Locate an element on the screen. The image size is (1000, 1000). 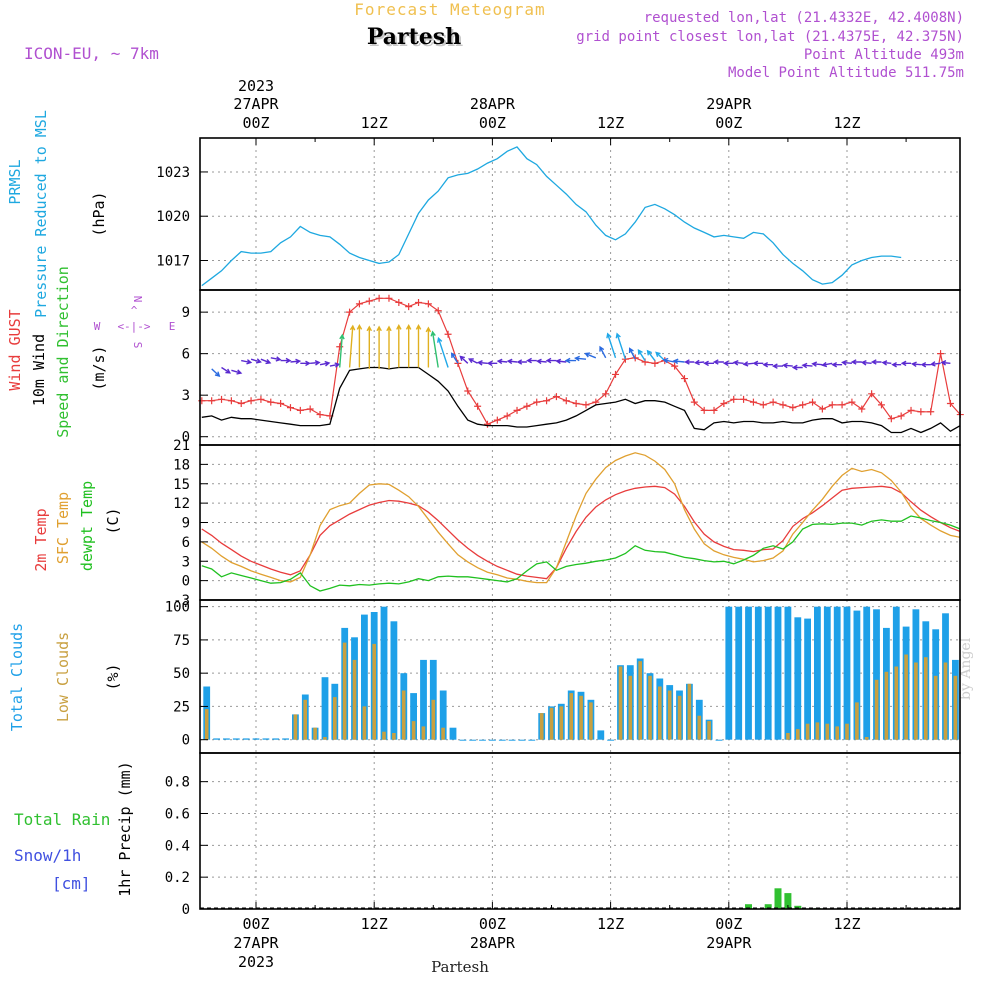
pressure-unit: (hPa) is located at coordinates (99, 213).